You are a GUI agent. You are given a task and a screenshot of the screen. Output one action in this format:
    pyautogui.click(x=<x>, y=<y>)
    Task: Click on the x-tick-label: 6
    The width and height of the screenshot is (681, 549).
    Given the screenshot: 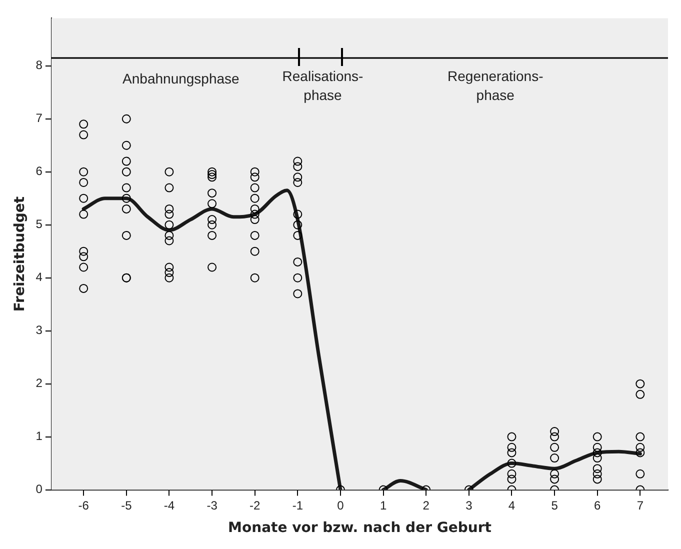 What is the action you would take?
    pyautogui.click(x=598, y=505)
    